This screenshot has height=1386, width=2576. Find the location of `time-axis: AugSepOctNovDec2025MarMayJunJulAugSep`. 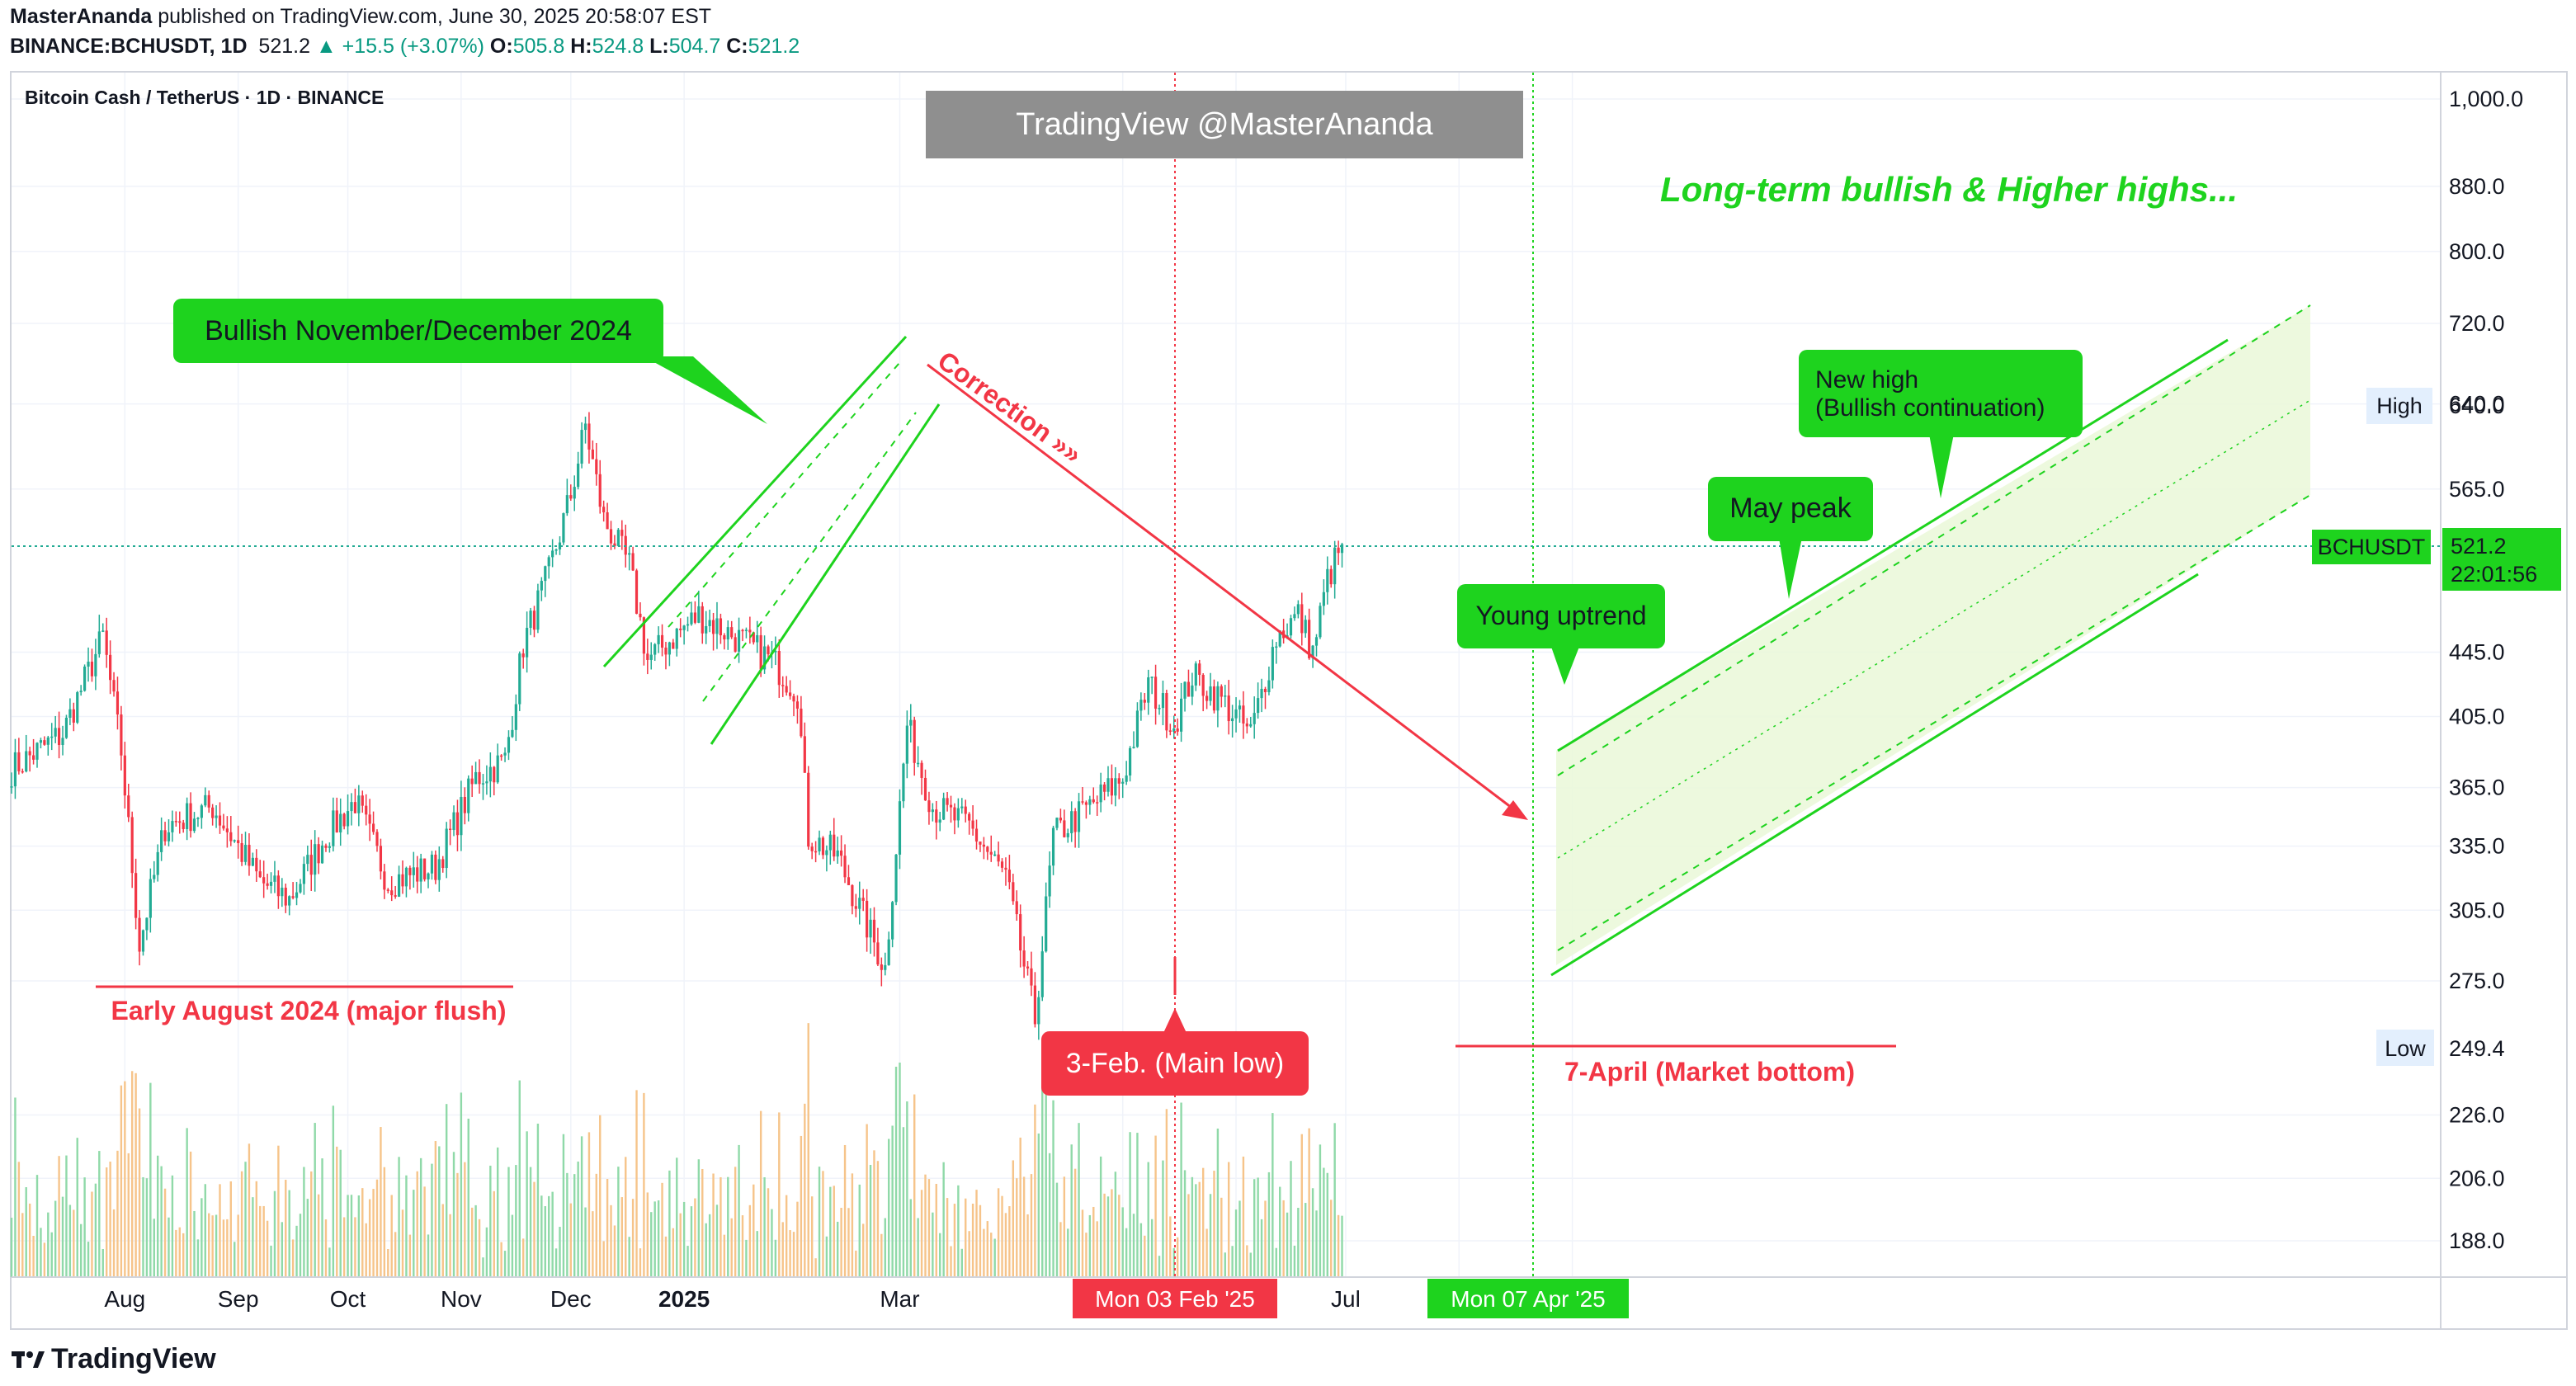

time-axis: AugSepOctNovDec2025MarMayJunJulAugSep is located at coordinates (848, 1299).